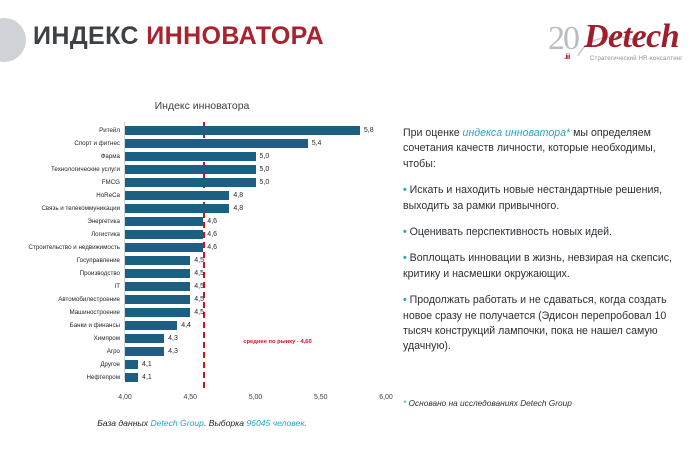 This screenshot has height=472, width=700. I want to click on chart-bar-row: Другое 4,1, so click(202, 364).